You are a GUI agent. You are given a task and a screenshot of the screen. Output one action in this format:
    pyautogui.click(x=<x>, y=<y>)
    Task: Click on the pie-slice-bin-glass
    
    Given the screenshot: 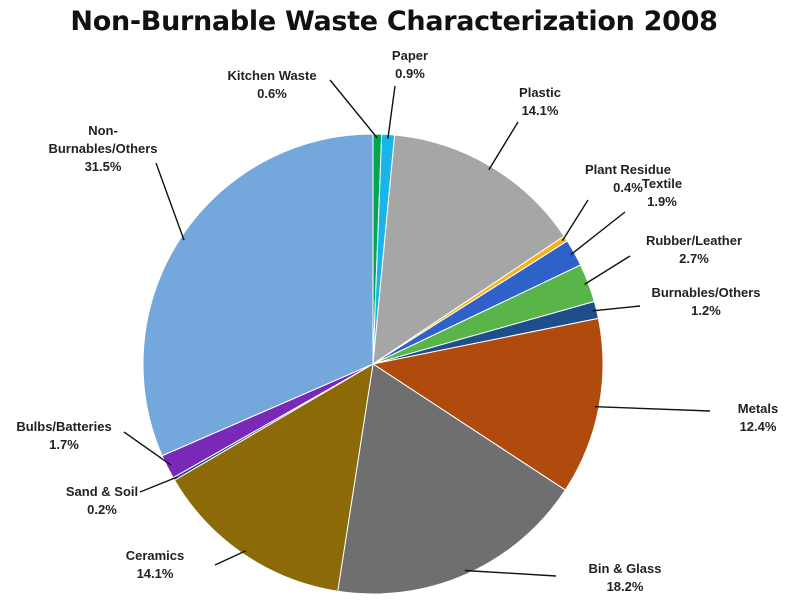 What is the action you would take?
    pyautogui.click(x=452, y=479)
    